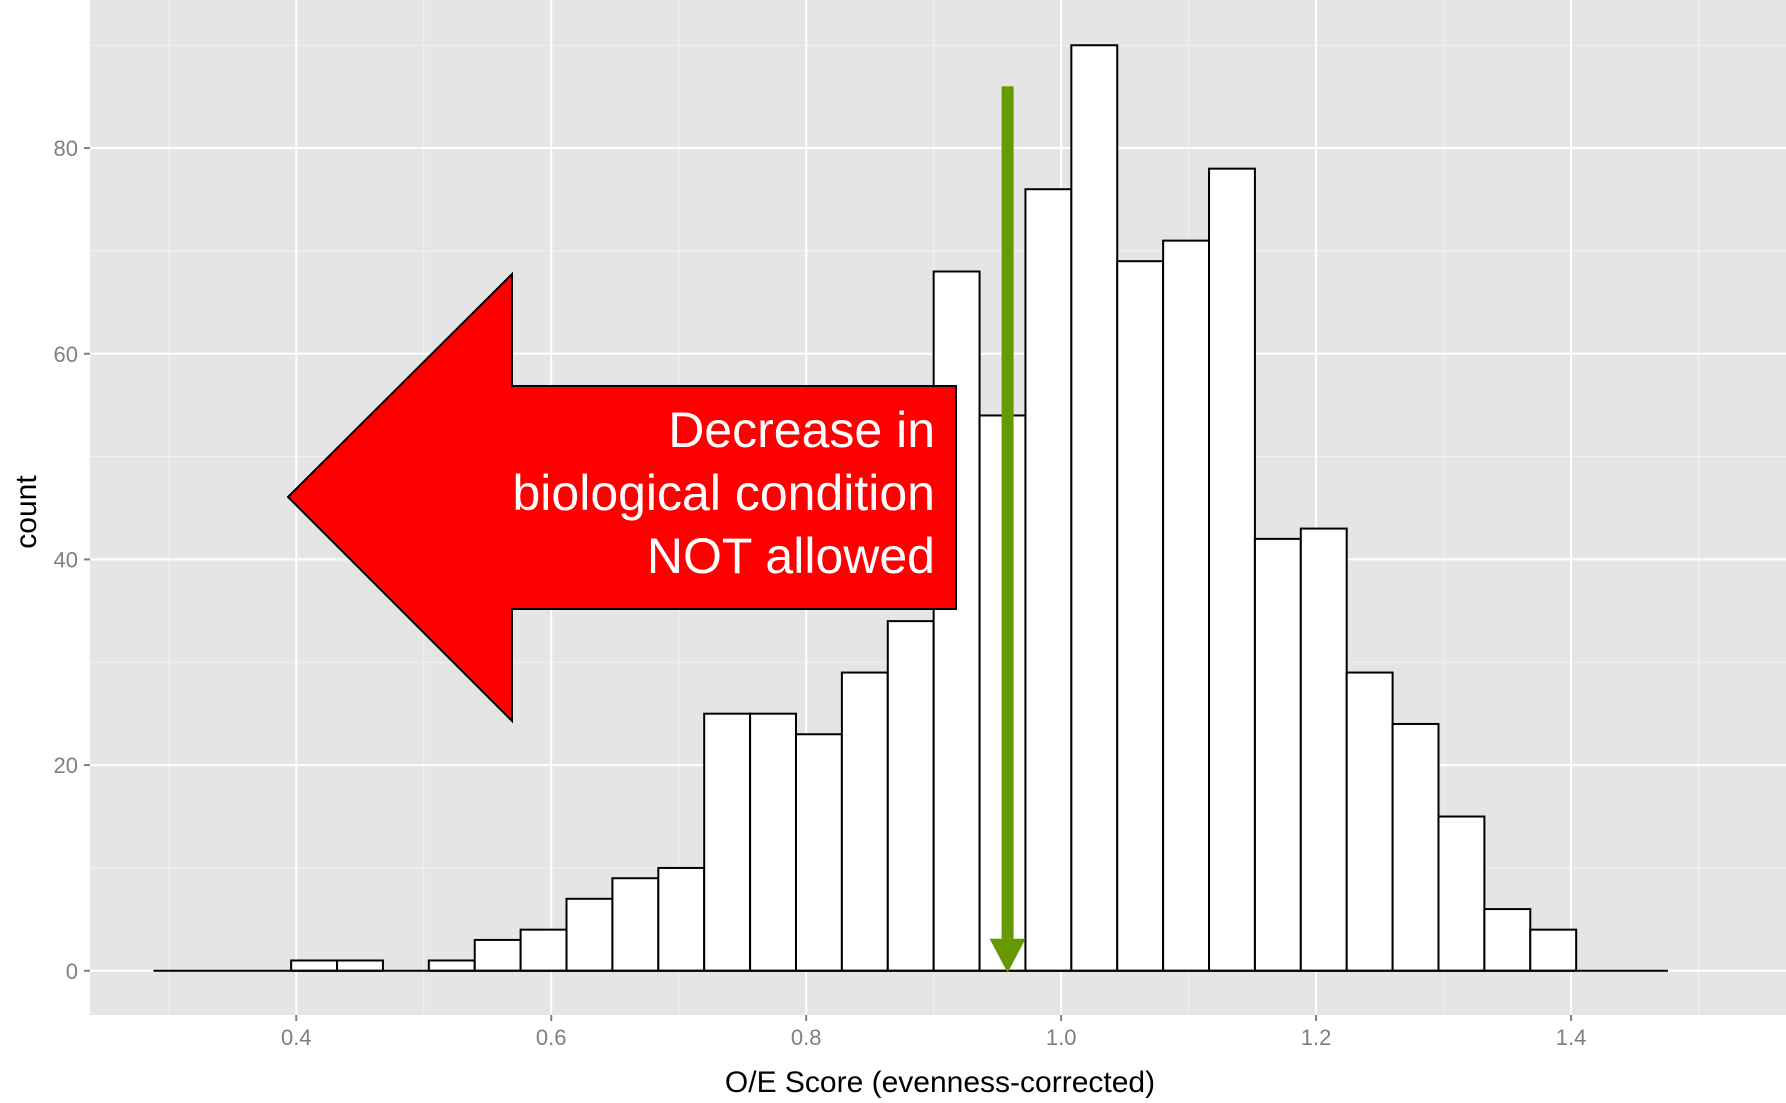  Describe the element at coordinates (791, 556) in the screenshot. I see `red-arrow-text-line-3: NOT allowed` at that location.